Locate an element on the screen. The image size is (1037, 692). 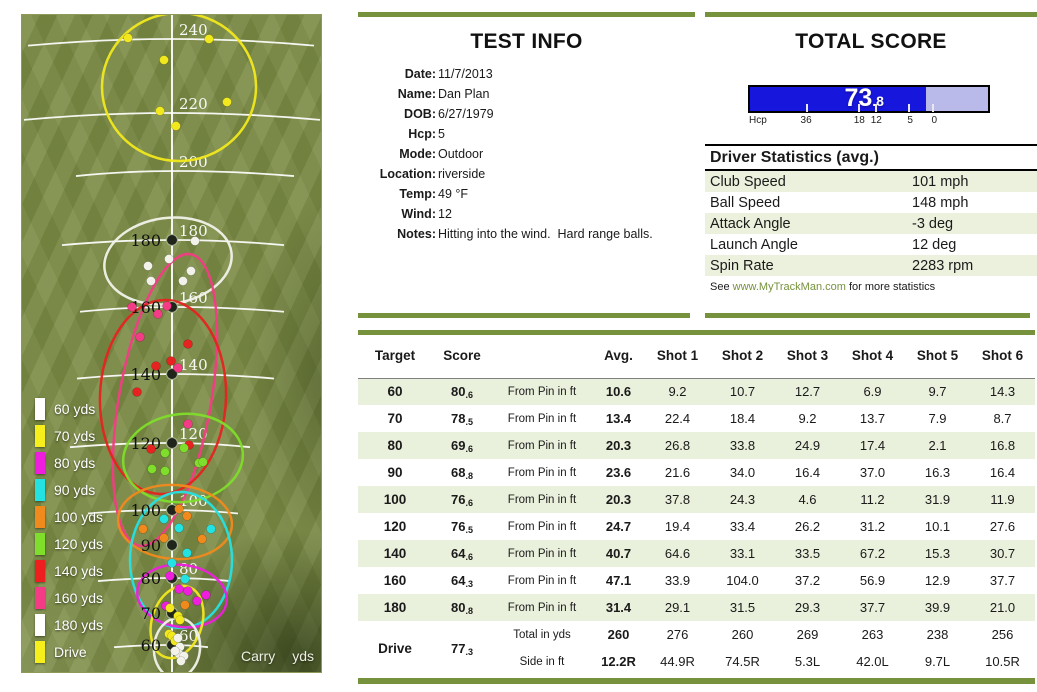
target-cell: 80 is located at coordinates (395, 445).